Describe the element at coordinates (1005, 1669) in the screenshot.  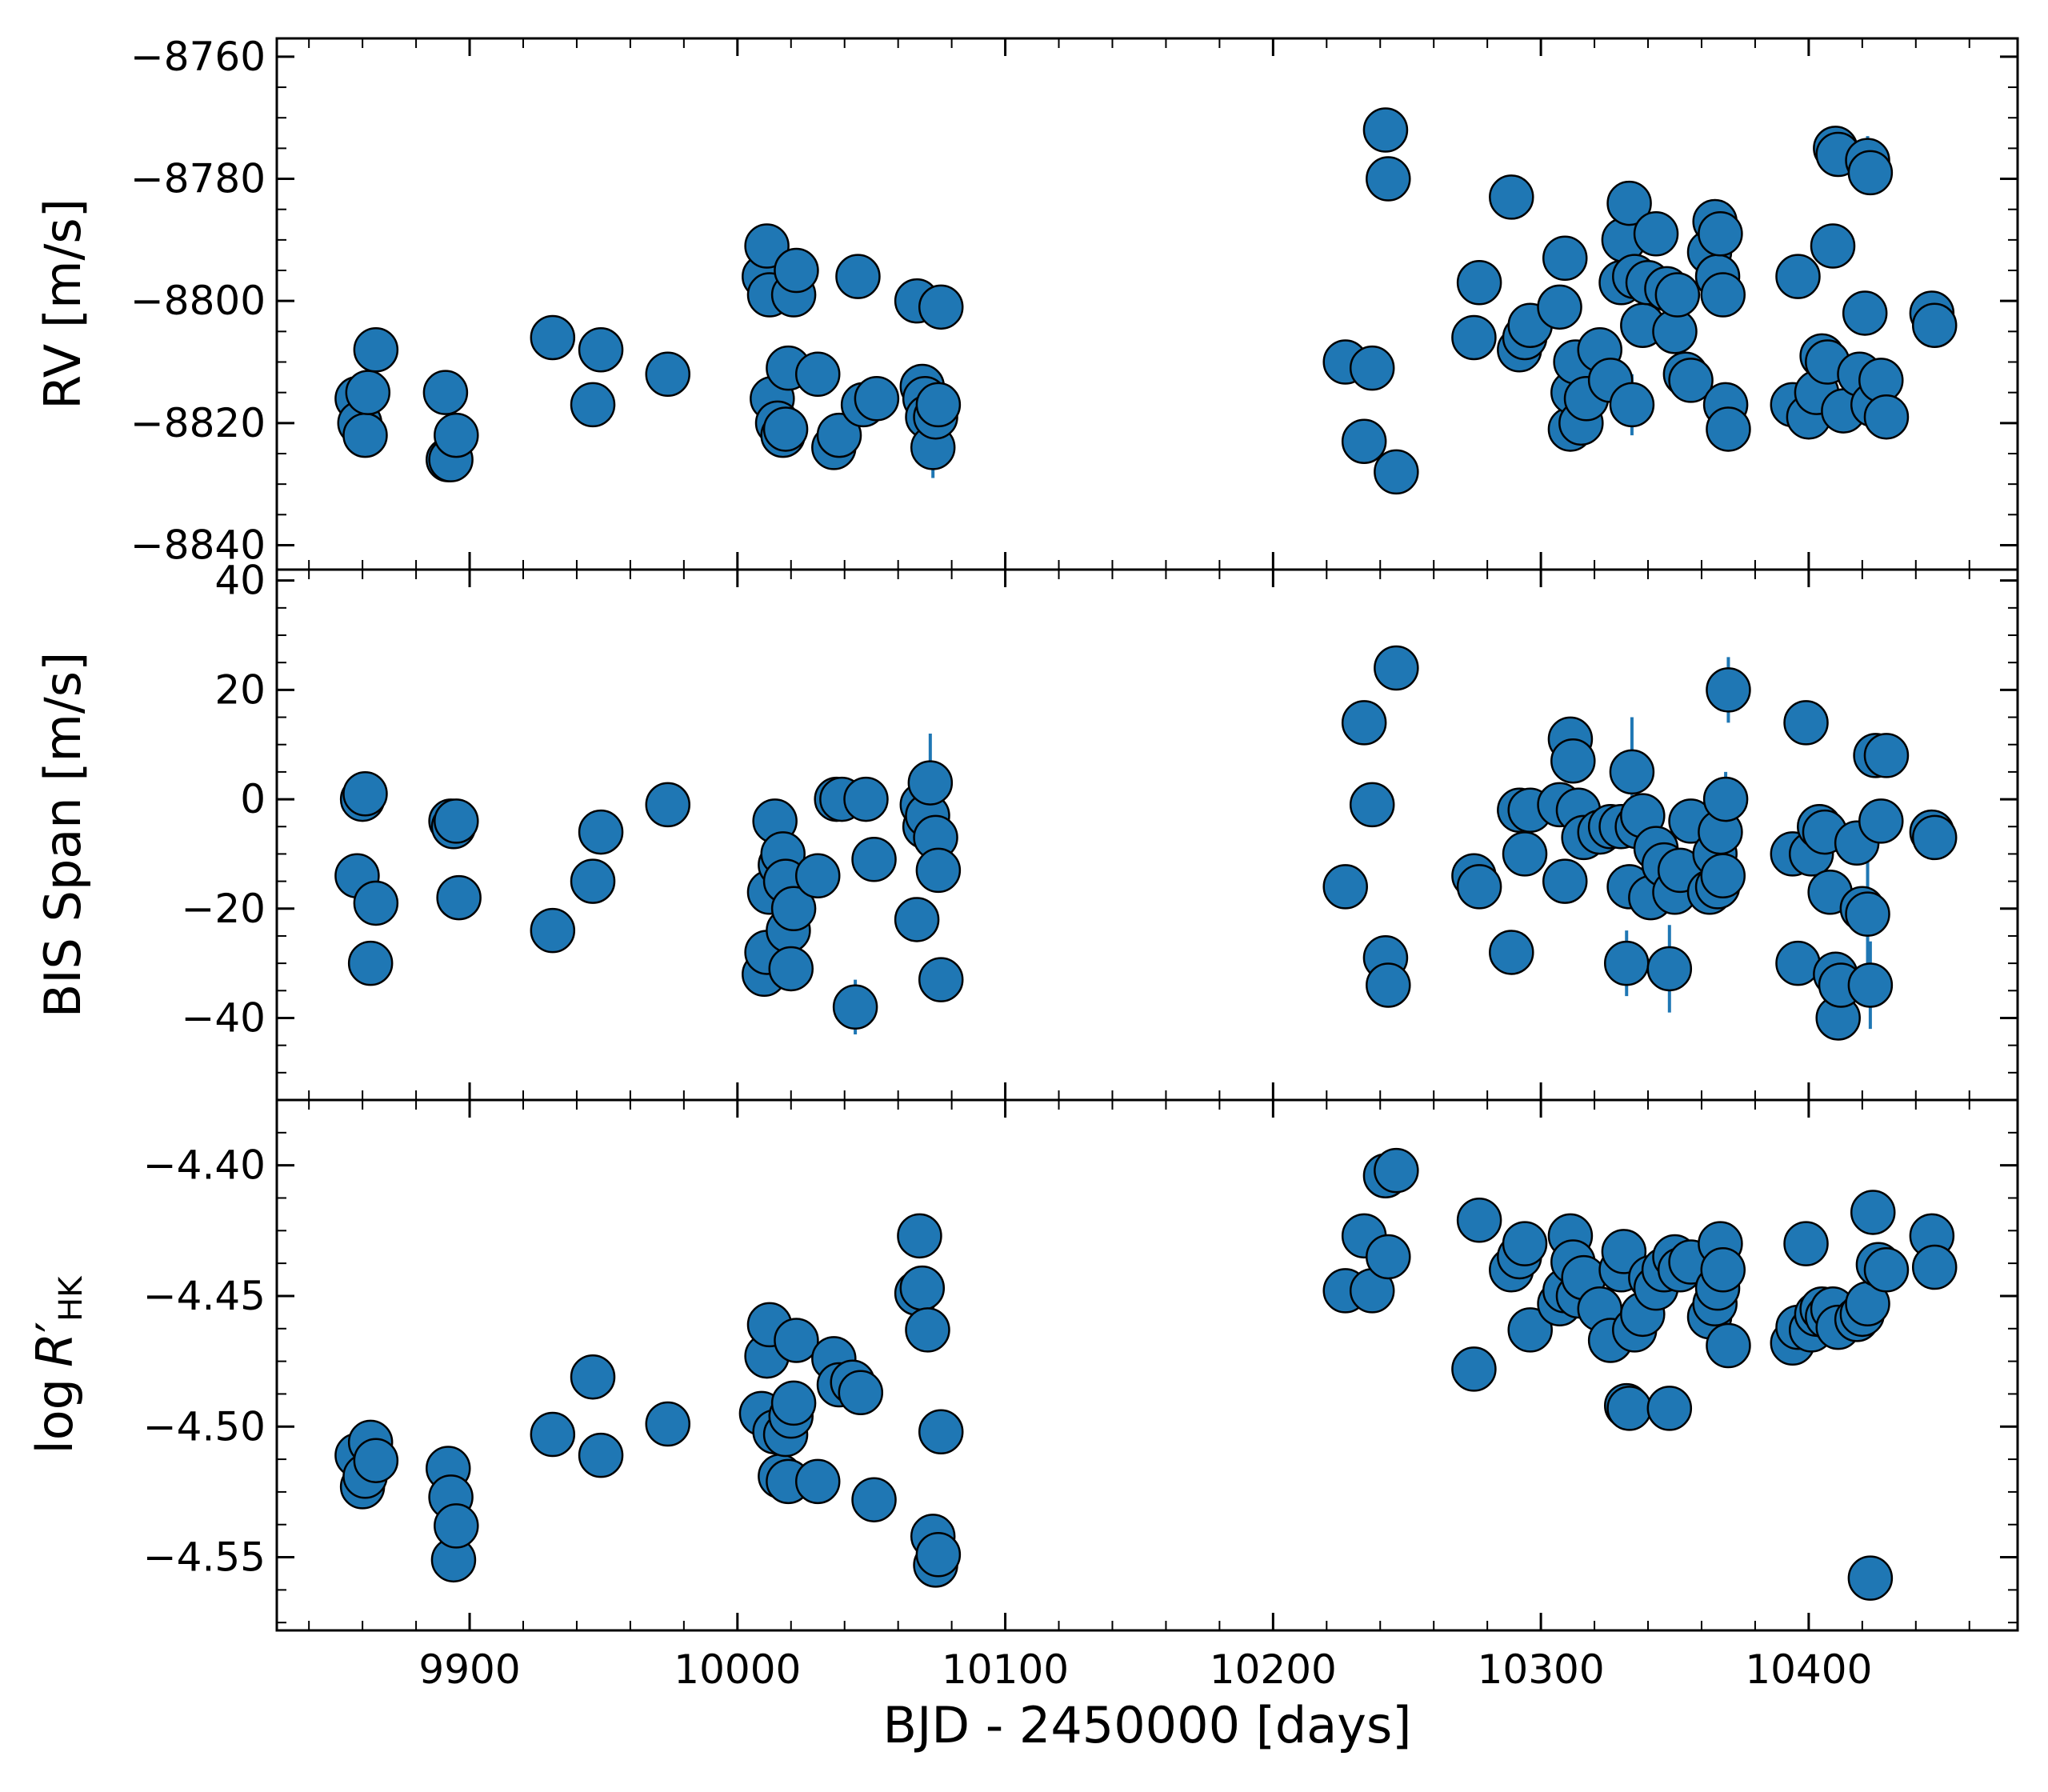
I see `x-tick-label: 10100` at that location.